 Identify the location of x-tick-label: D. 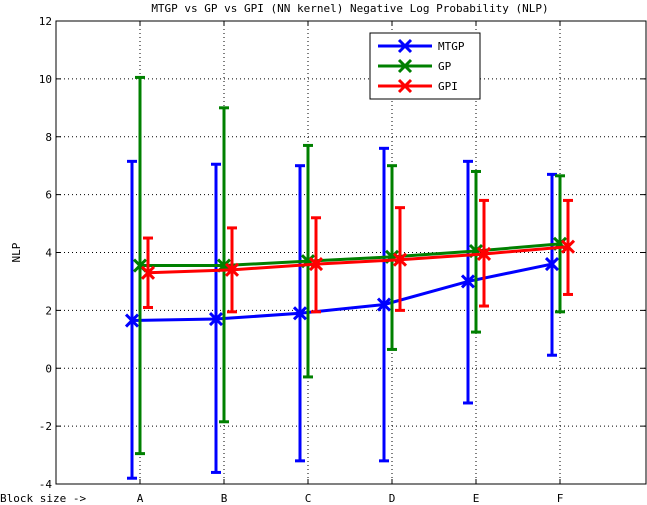
(392, 498).